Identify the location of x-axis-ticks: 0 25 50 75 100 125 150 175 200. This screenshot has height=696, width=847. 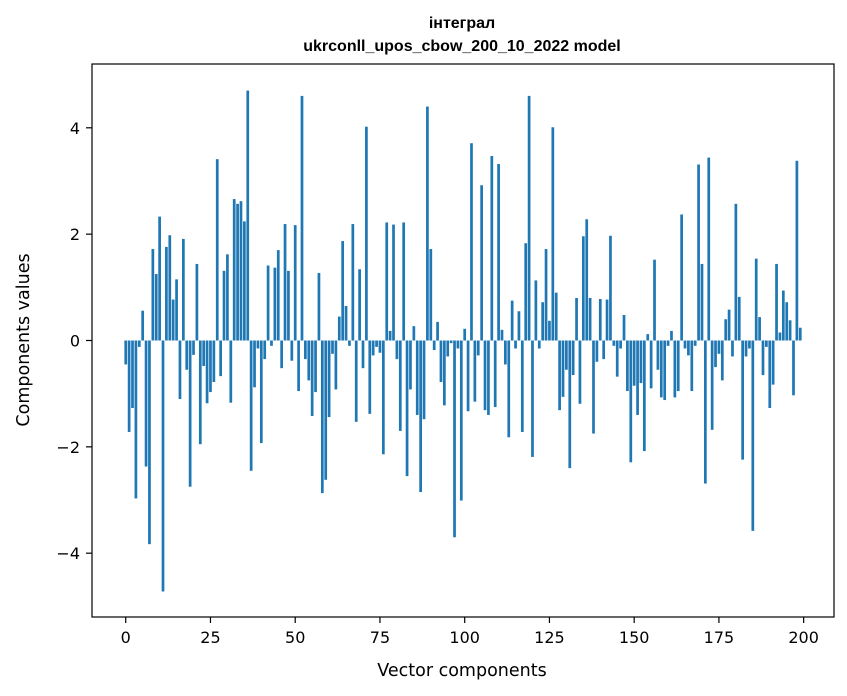
(470, 632).